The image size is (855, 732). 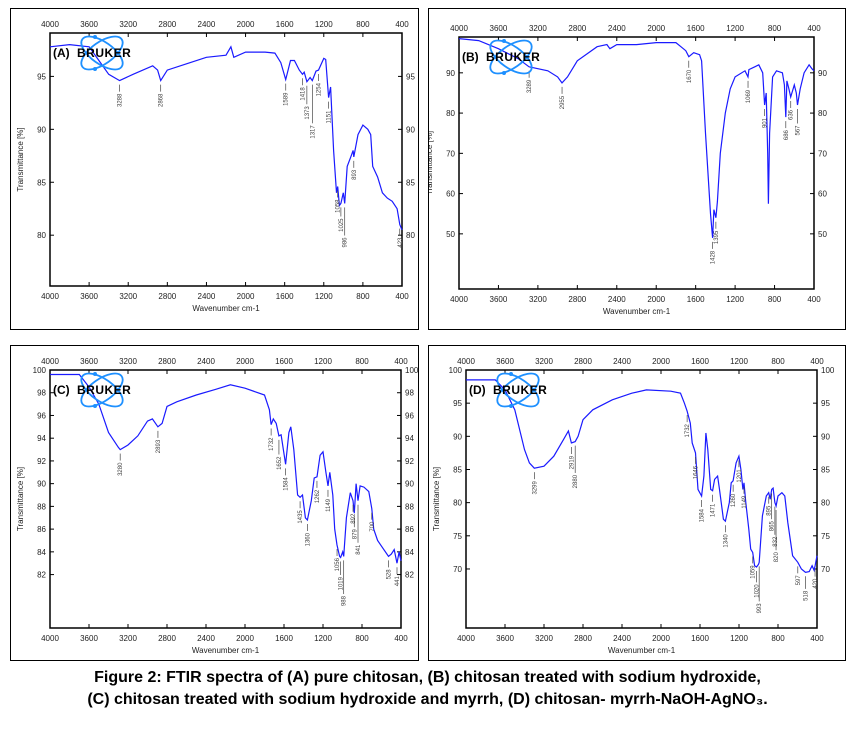 I want to click on y-tick-label-right: 96, so click(x=409, y=415).